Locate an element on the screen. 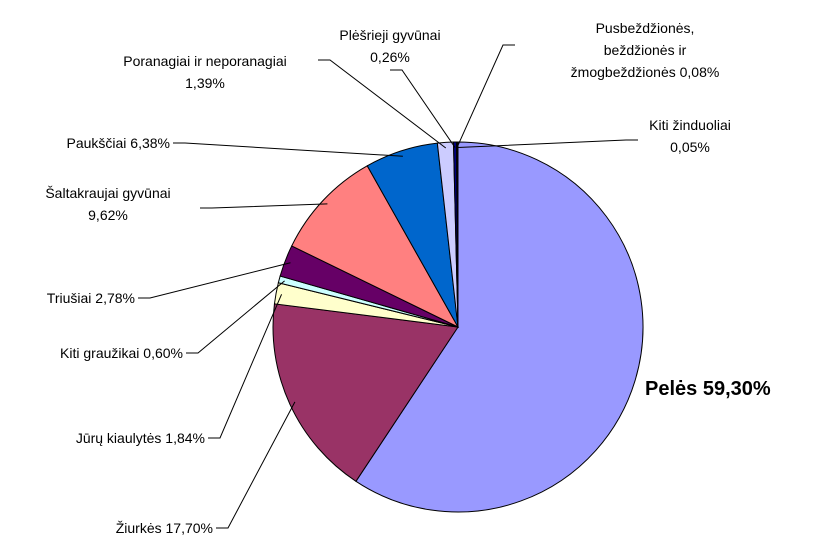 This screenshot has height=538, width=818. slice-label: Triušiai 2,78% is located at coordinates (91, 298).